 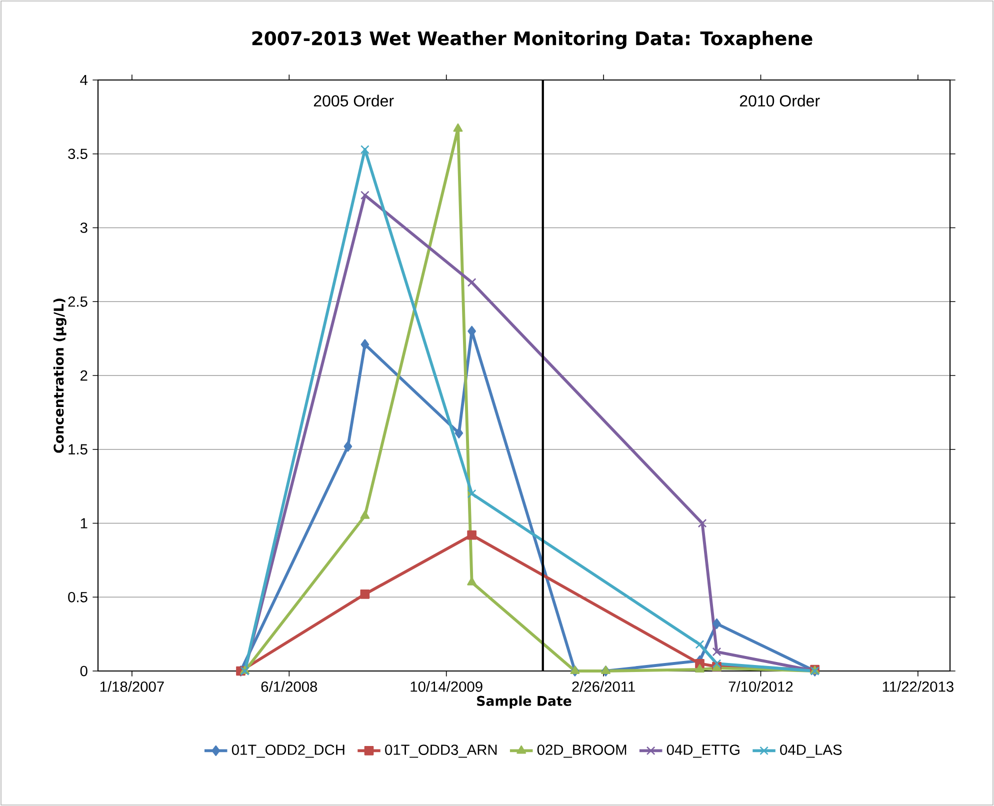 What do you see at coordinates (78, 301) in the screenshot?
I see `y-tick-label: 2.5` at bounding box center [78, 301].